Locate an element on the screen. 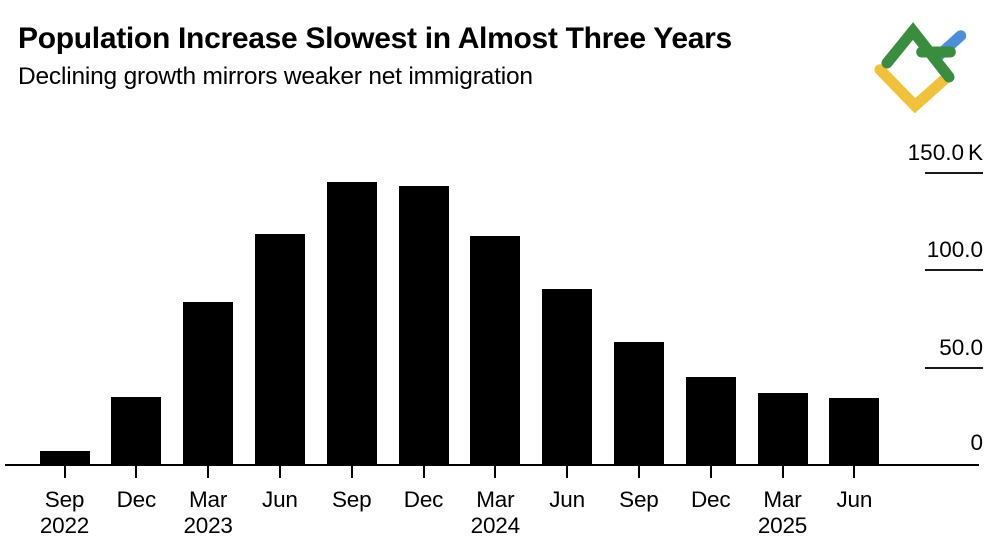  litefinance-logo is located at coordinates (920, 68).